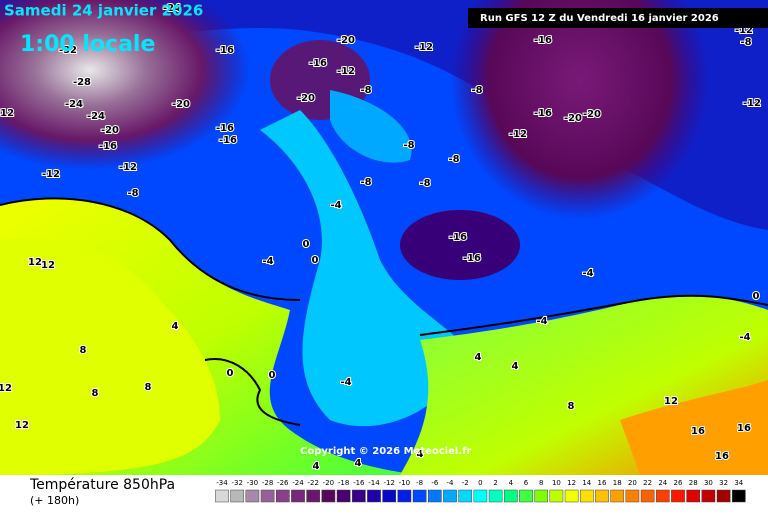 The width and height of the screenshot is (768, 516). I want to click on colorbar-tick-label: -12, so click(388, 483).